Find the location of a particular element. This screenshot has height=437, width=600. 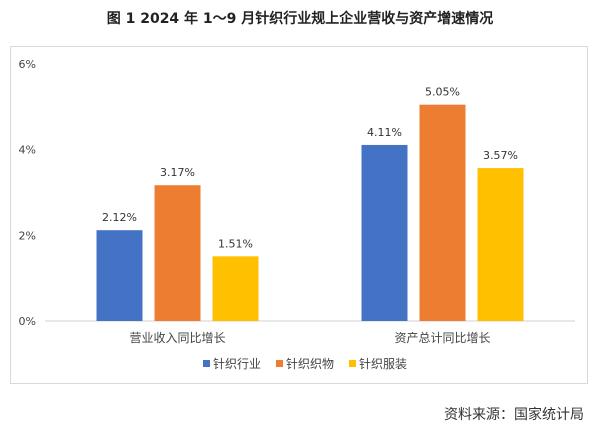

legend-label: 针织行业 is located at coordinates (237, 363).